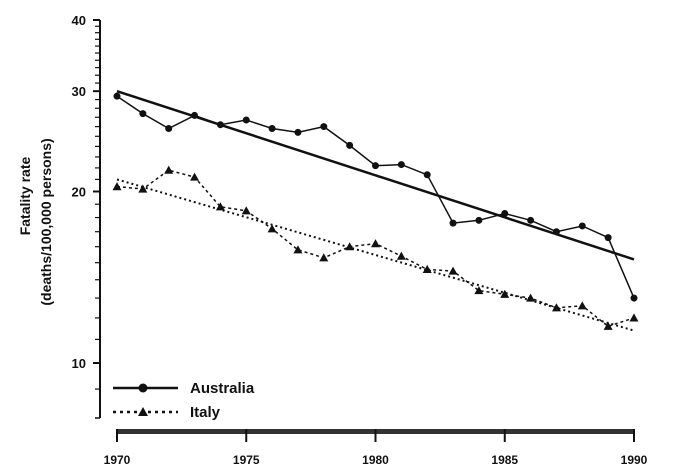  I want to click on x-tick-label: 1975, so click(246, 459).